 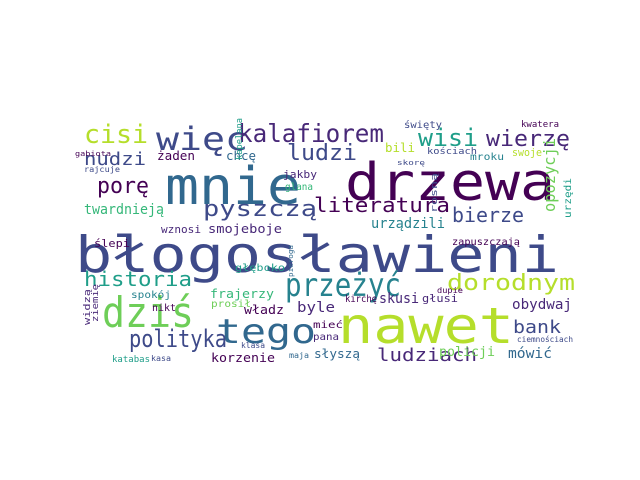 What do you see at coordinates (450, 183) in the screenshot?
I see `cloud-word: drzewa` at bounding box center [450, 183].